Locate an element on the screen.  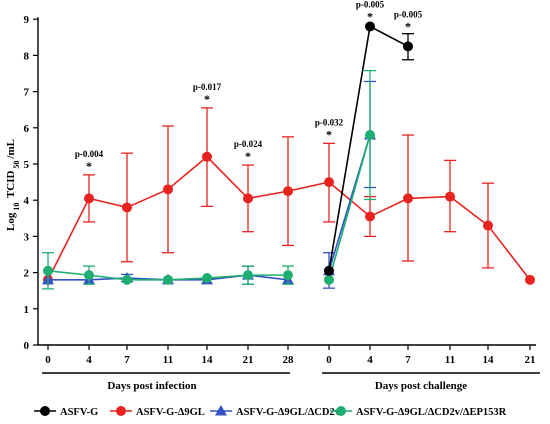
legend-item: ASFV-G is located at coordinates (66, 412).